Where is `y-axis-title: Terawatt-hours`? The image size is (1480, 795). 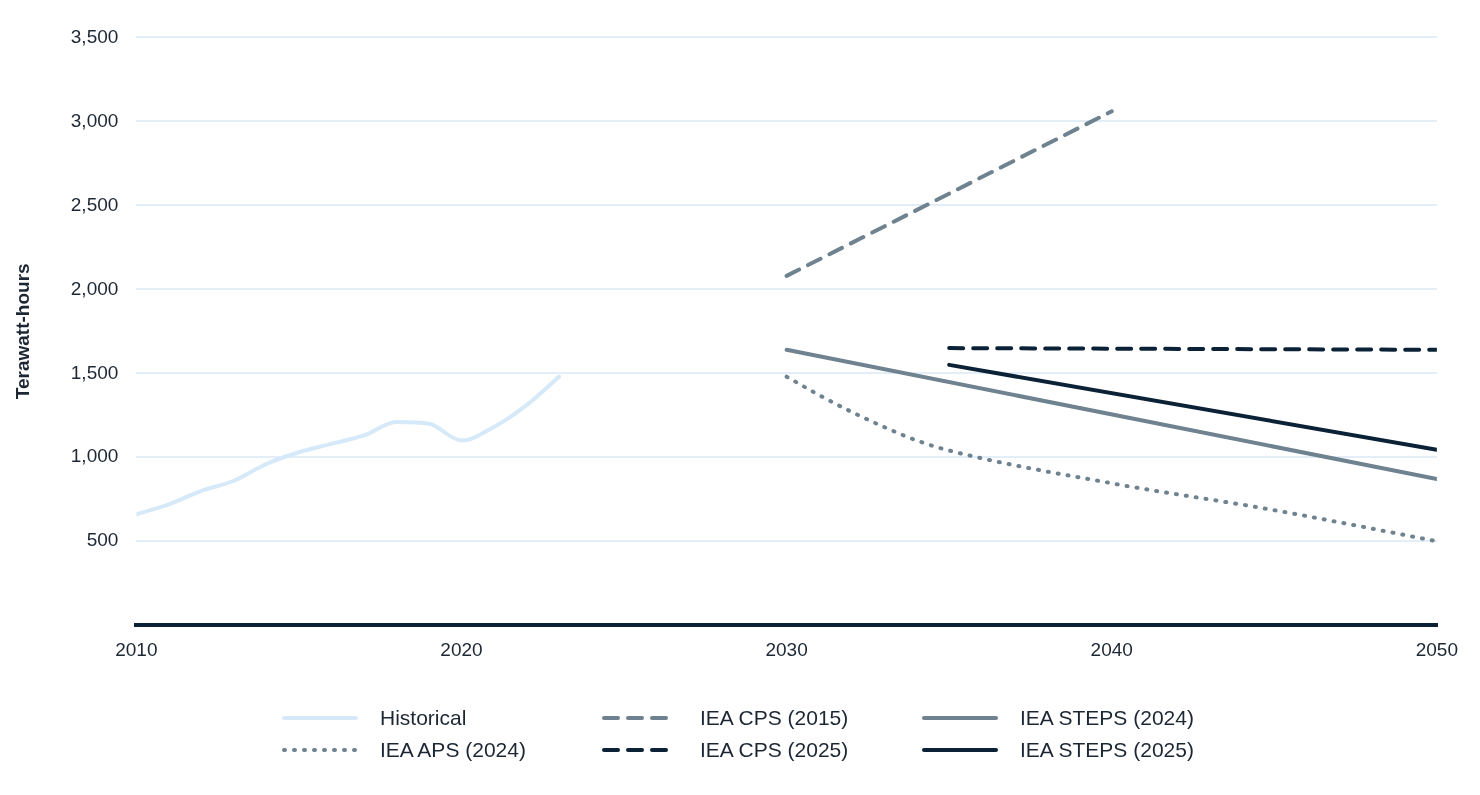 y-axis-title: Terawatt-hours is located at coordinates (22, 331).